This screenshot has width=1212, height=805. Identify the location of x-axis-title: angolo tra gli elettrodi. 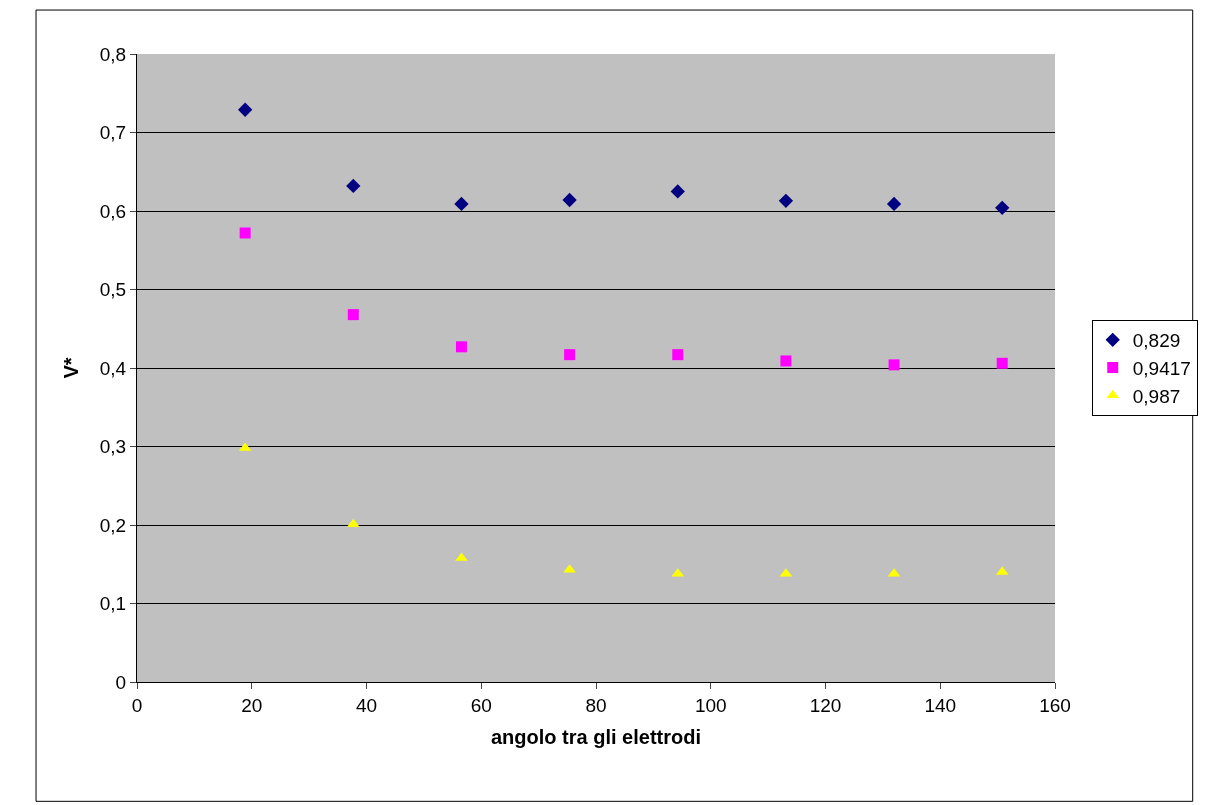
(596, 737).